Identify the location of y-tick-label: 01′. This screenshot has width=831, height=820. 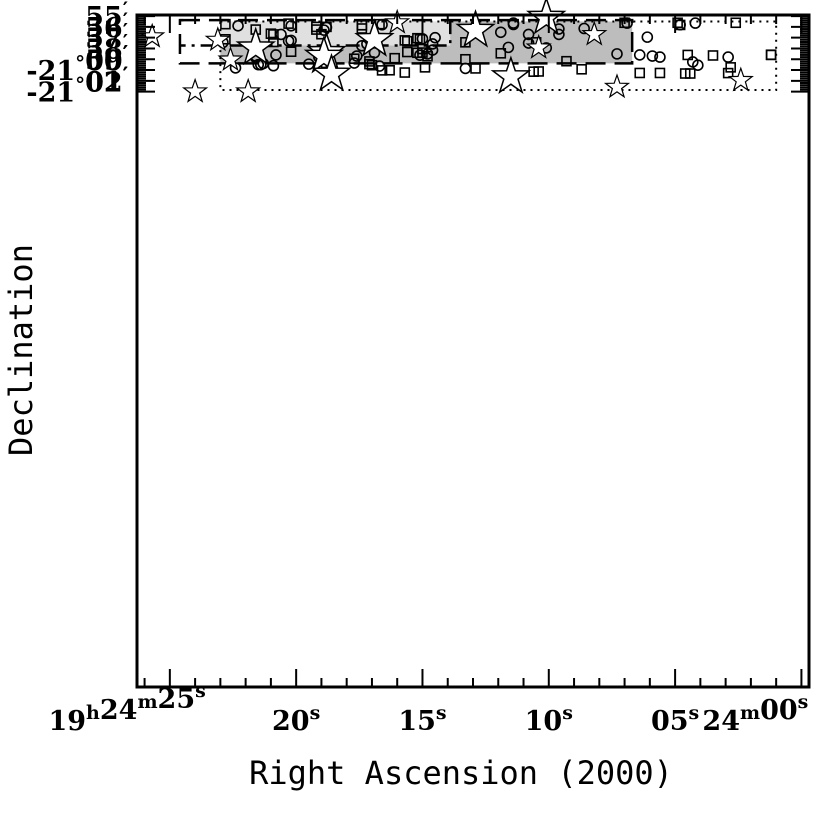
(106, 80).